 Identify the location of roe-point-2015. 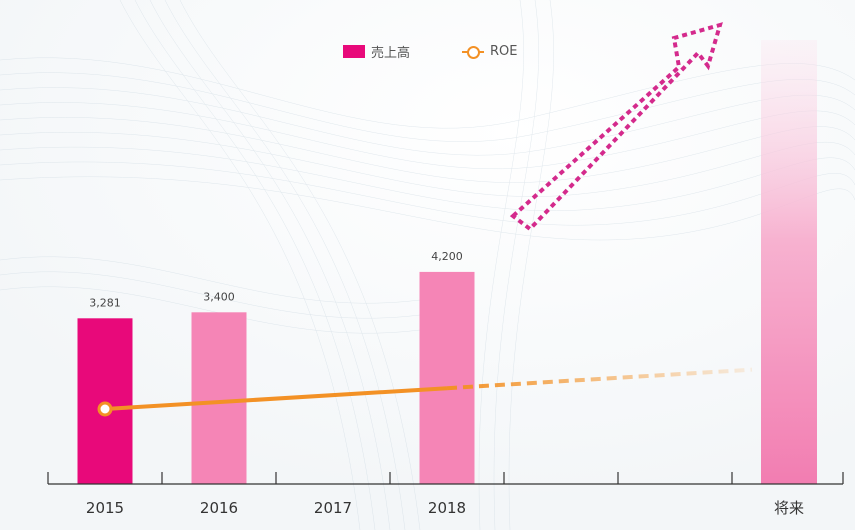
(105, 409).